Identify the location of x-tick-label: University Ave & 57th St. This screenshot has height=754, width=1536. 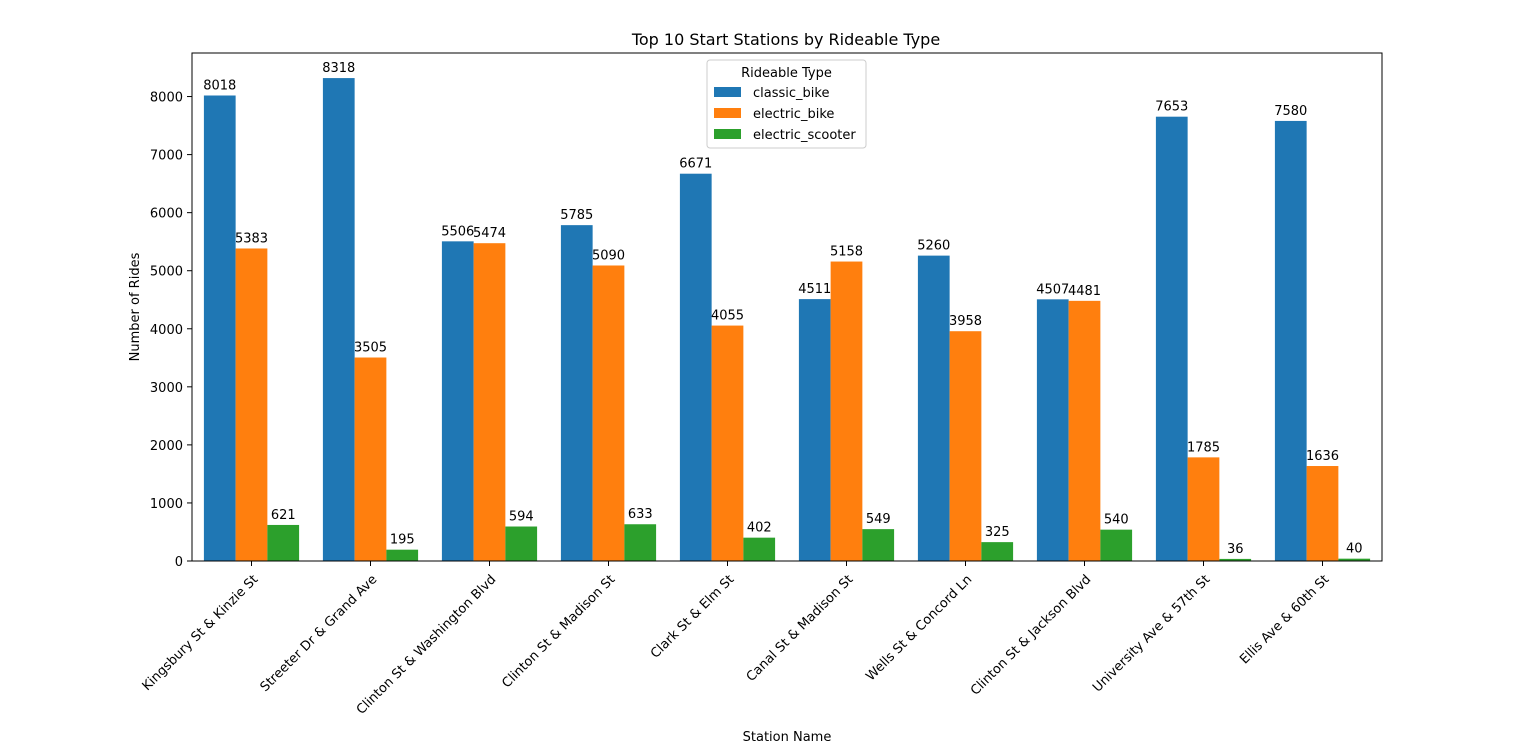
(1151, 633).